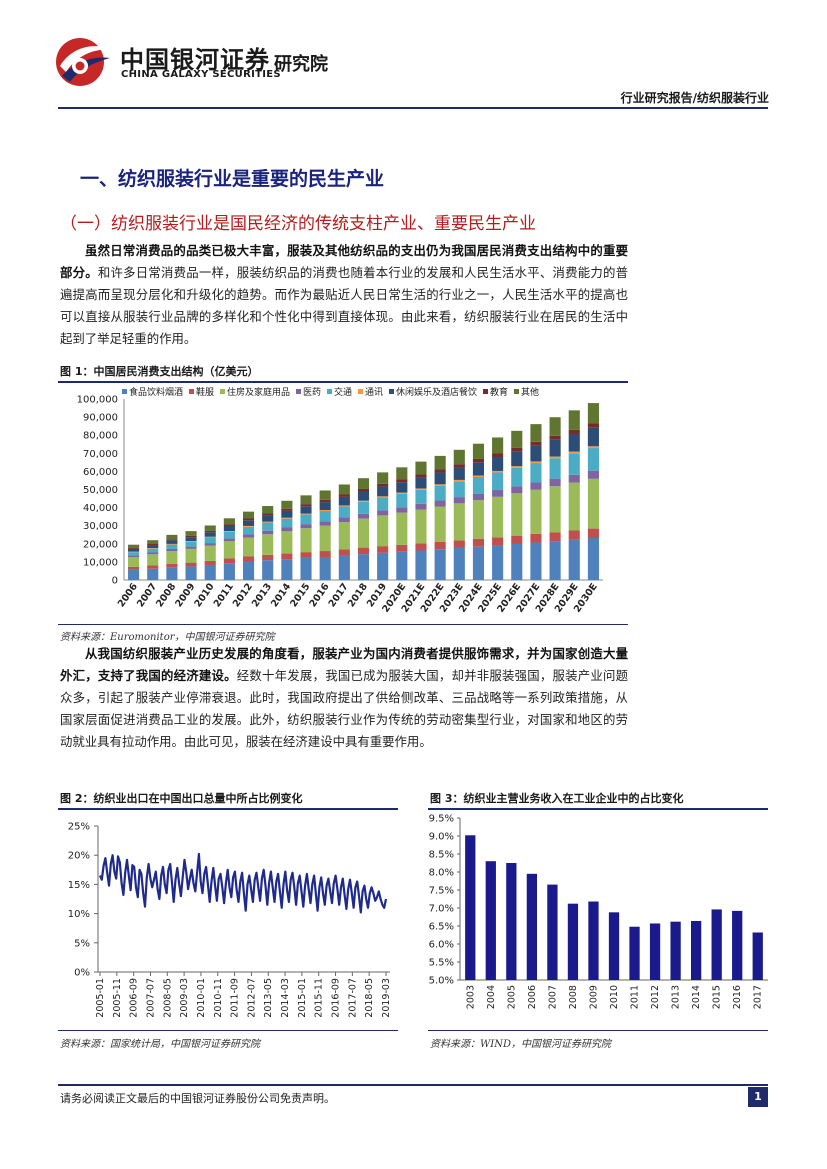 The height and width of the screenshot is (1169, 827). I want to click on figure-1-bottom-rule, so click(343, 624).